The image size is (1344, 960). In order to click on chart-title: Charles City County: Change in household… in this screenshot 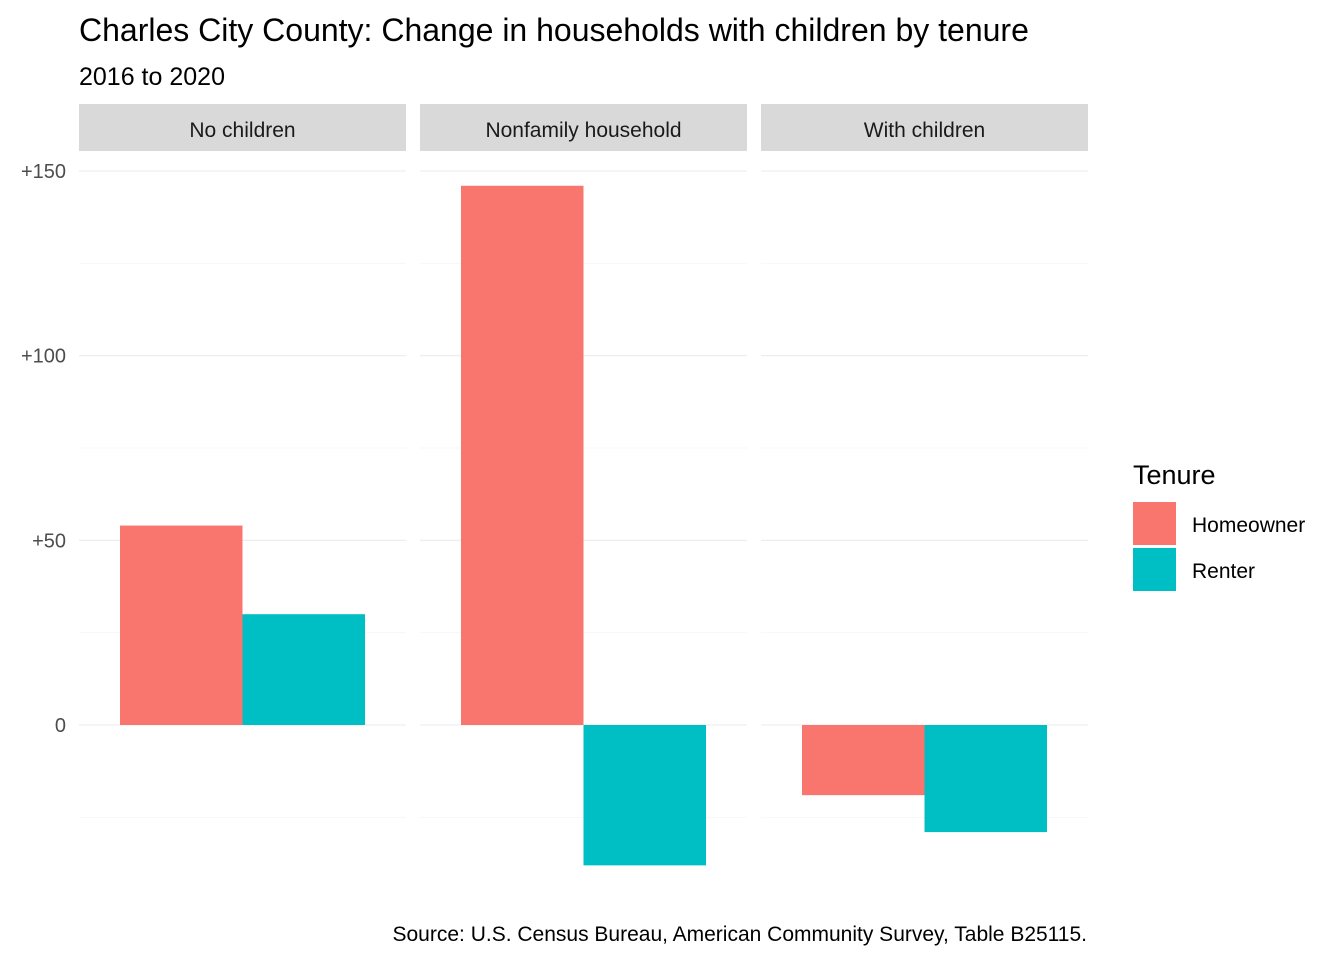, I will do `click(554, 30)`.